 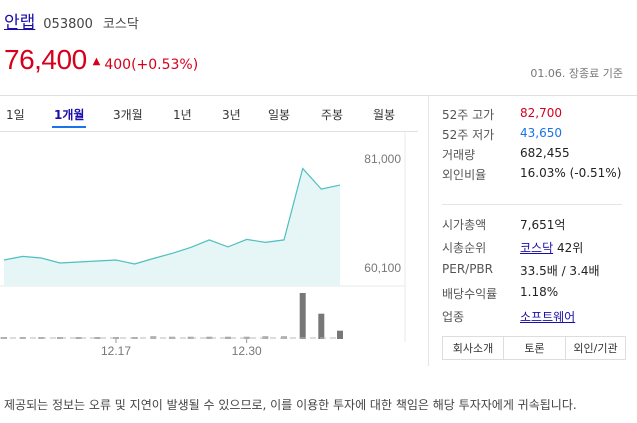 What do you see at coordinates (453, 317) in the screenshot?
I see `stat-label: 업종` at bounding box center [453, 317].